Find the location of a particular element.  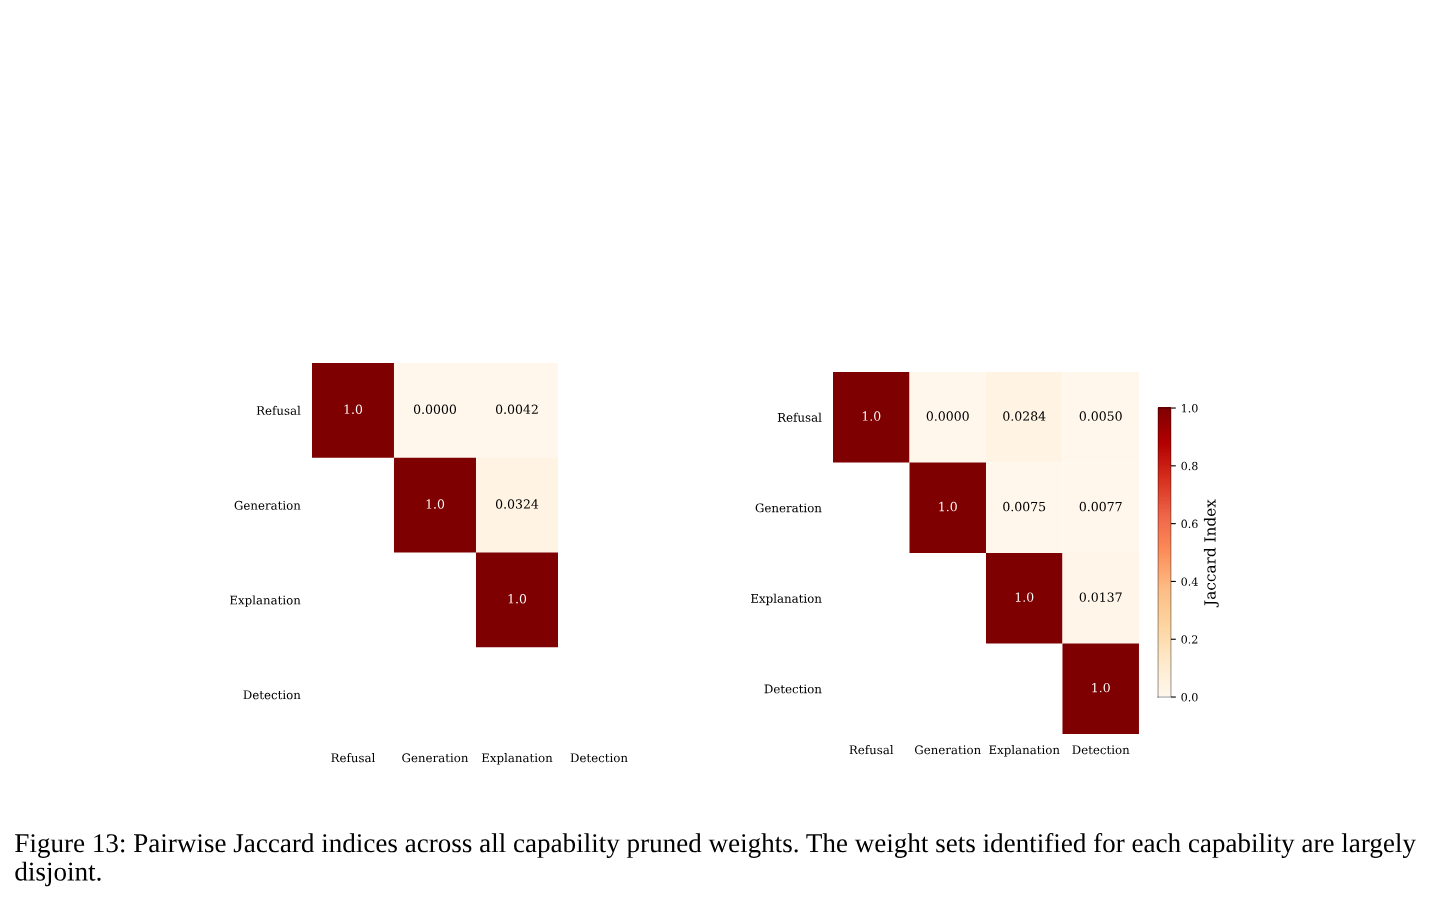

color-bar-label: 0.0 is located at coordinates (1189, 697).